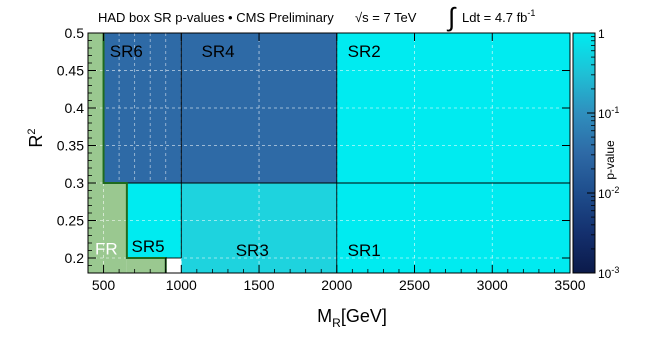 This screenshot has width=653, height=337. Describe the element at coordinates (75, 108) in the screenshot. I see `y-tick-label-4: 0.4` at that location.